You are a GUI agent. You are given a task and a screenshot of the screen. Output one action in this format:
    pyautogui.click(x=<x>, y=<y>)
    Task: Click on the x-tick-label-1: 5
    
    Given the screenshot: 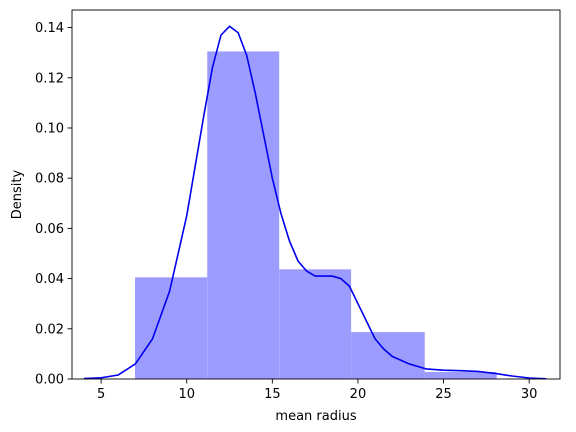 What is the action you would take?
    pyautogui.click(x=101, y=394)
    